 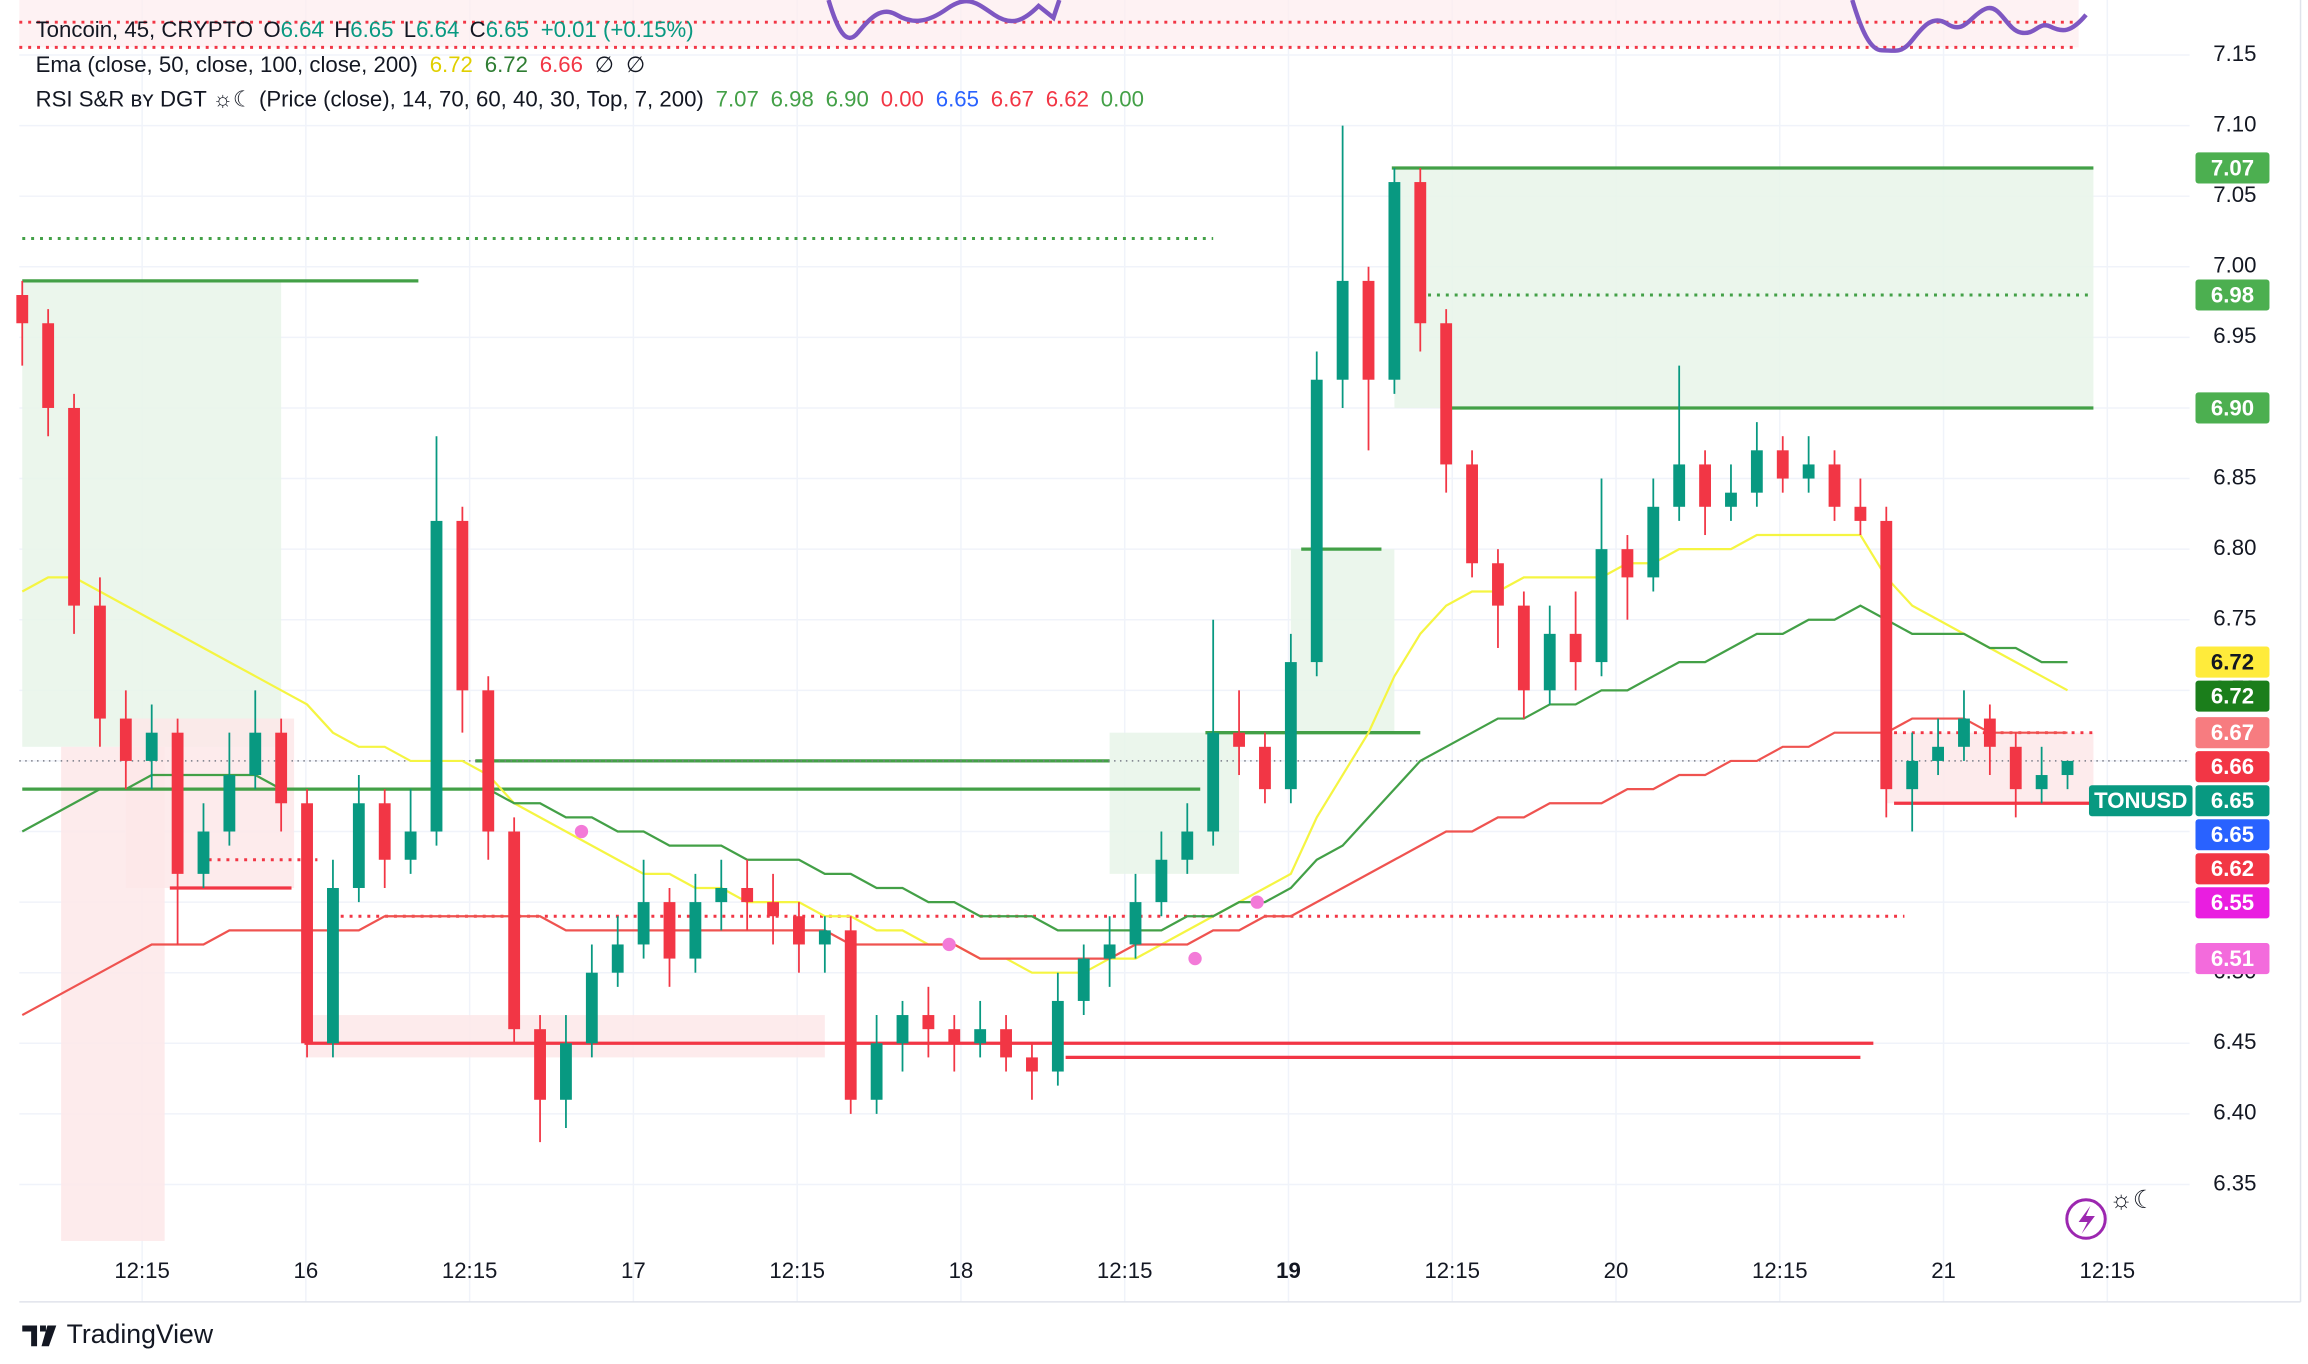 What do you see at coordinates (1067, 98) in the screenshot?
I see `legend-value: 6.62` at bounding box center [1067, 98].